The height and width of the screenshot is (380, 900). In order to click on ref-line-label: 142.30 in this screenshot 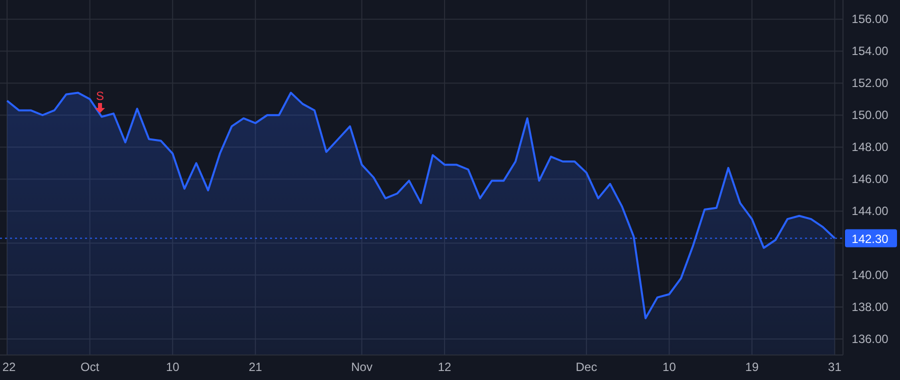, I will do `click(870, 239)`.